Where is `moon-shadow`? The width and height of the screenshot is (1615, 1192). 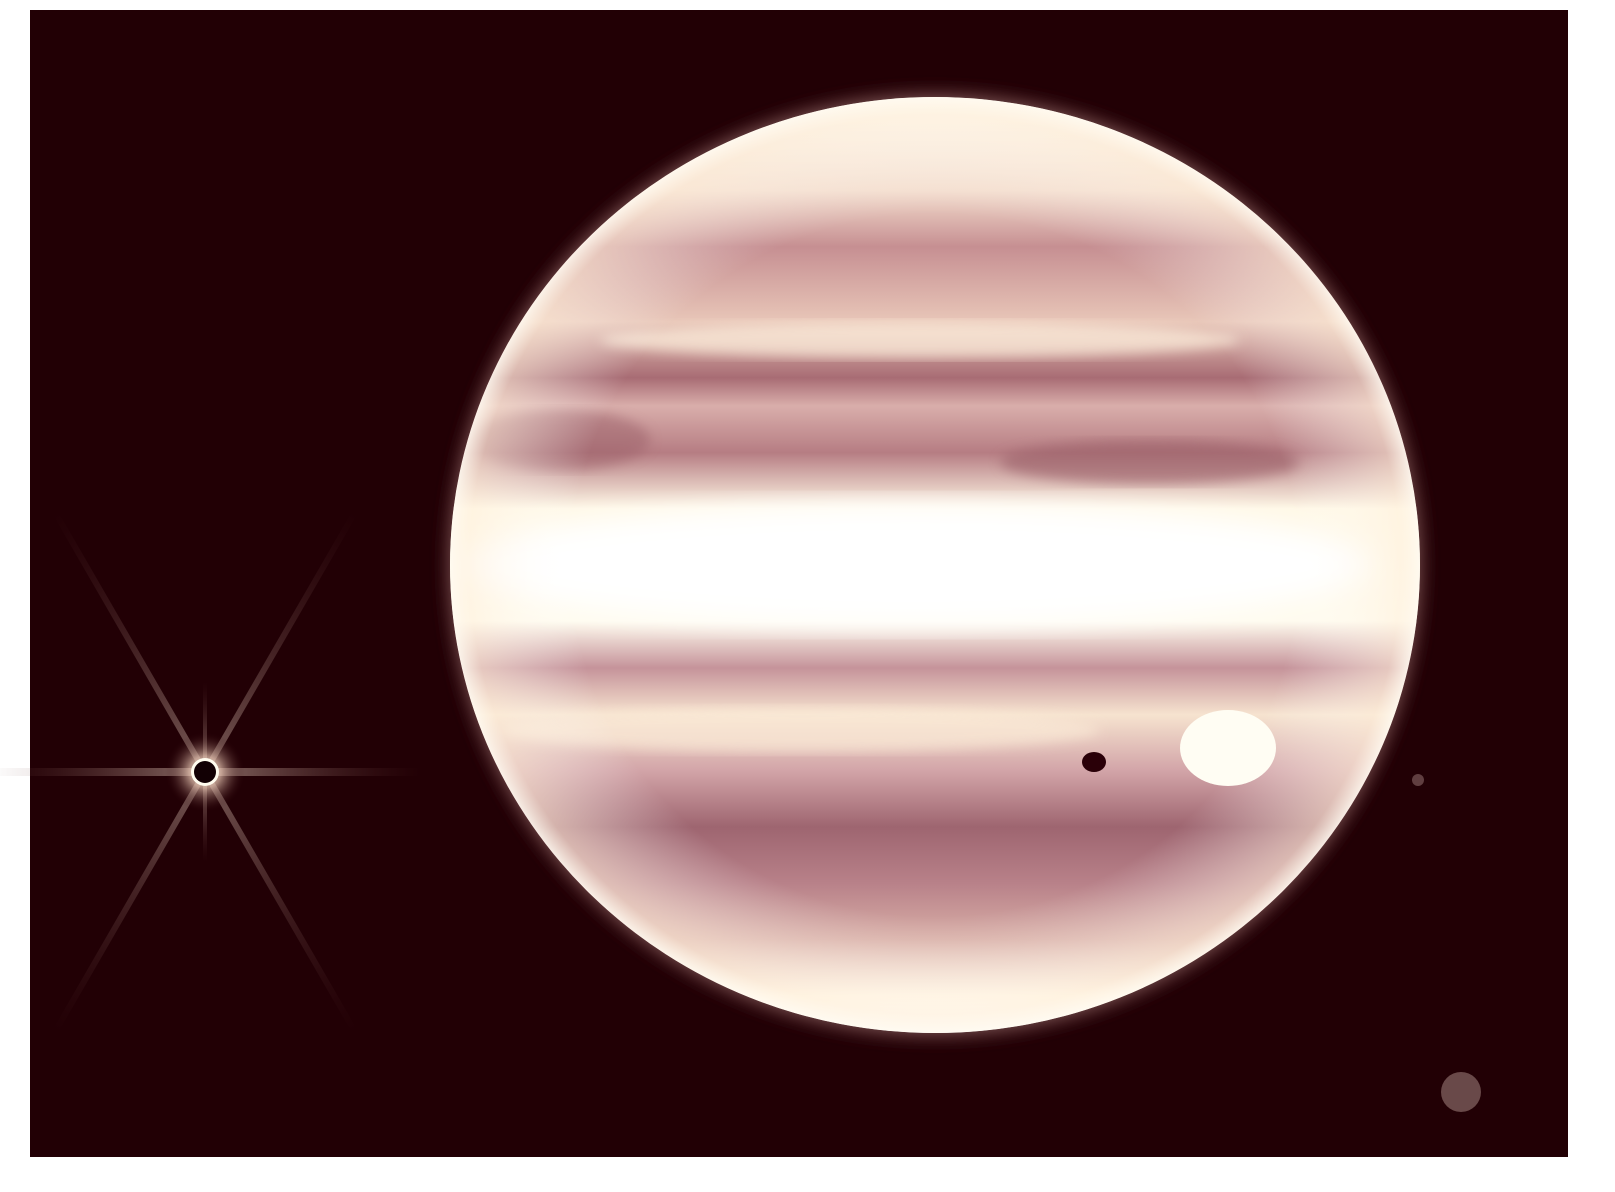
moon-shadow is located at coordinates (1094, 762).